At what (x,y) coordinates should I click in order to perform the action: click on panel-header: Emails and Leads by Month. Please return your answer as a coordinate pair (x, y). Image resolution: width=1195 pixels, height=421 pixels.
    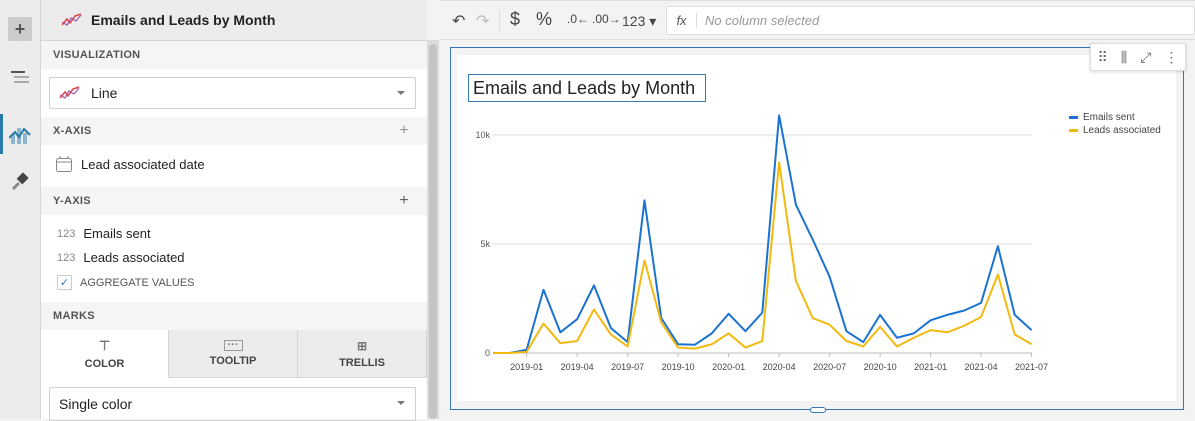
    Looking at the image, I should click on (234, 20).